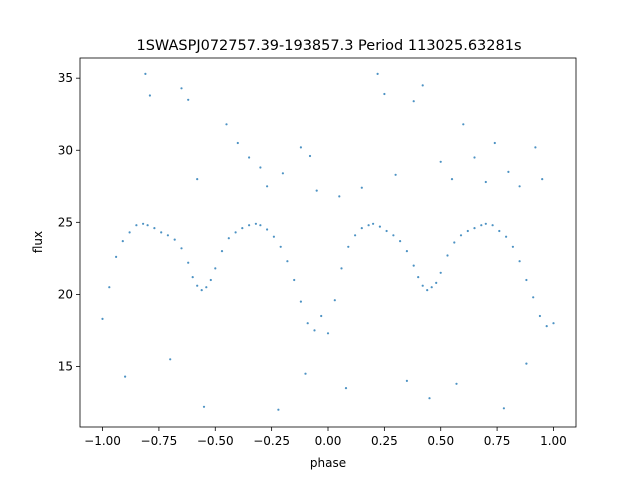  Describe the element at coordinates (440, 441) in the screenshot. I see `x-tick-label: 0.50` at that location.